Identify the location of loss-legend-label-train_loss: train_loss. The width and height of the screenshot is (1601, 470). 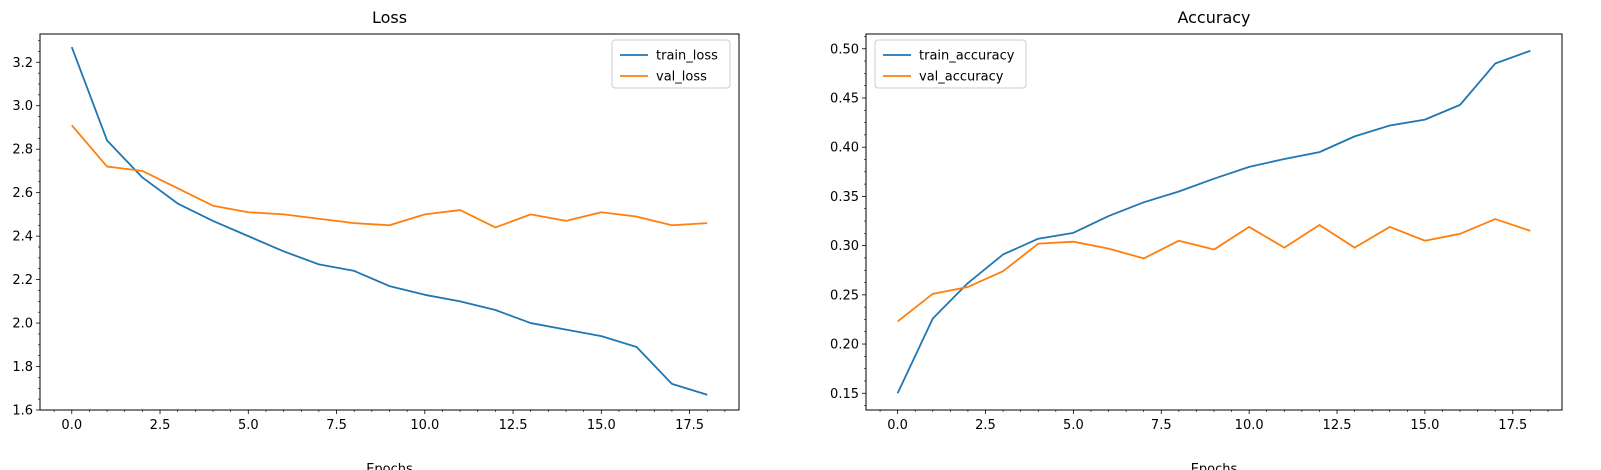
(687, 56).